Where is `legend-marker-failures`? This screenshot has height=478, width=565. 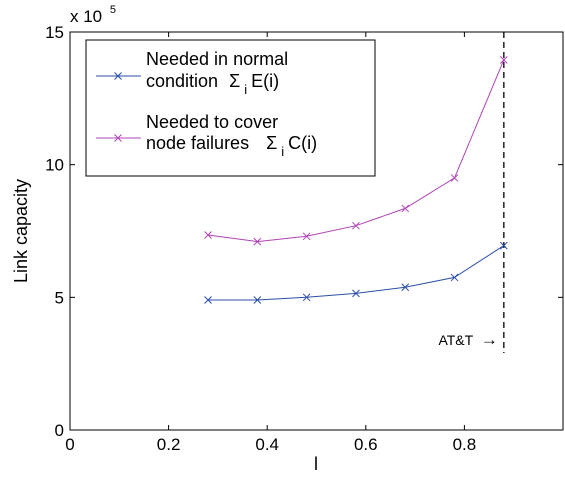 legend-marker-failures is located at coordinates (118, 138).